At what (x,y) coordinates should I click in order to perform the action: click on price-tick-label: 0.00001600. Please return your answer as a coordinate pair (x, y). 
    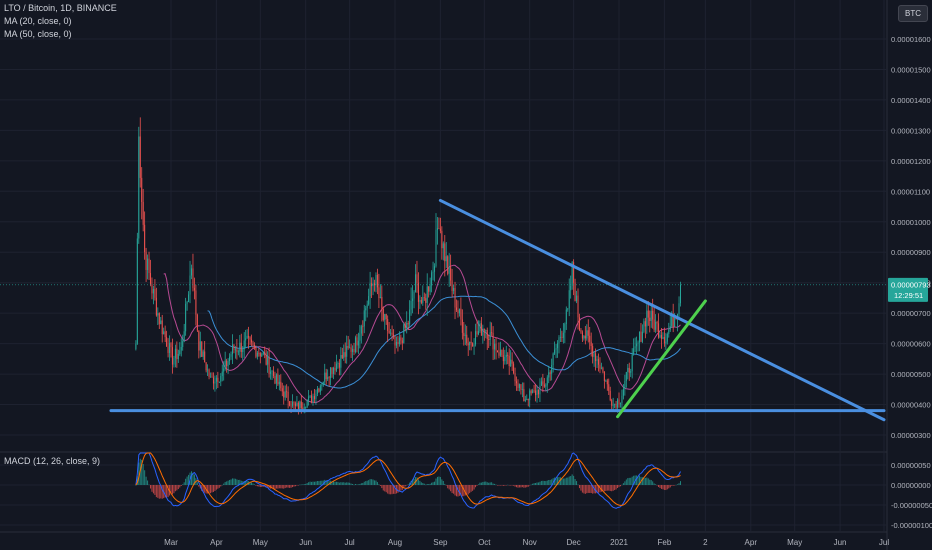
    Looking at the image, I should click on (911, 39).